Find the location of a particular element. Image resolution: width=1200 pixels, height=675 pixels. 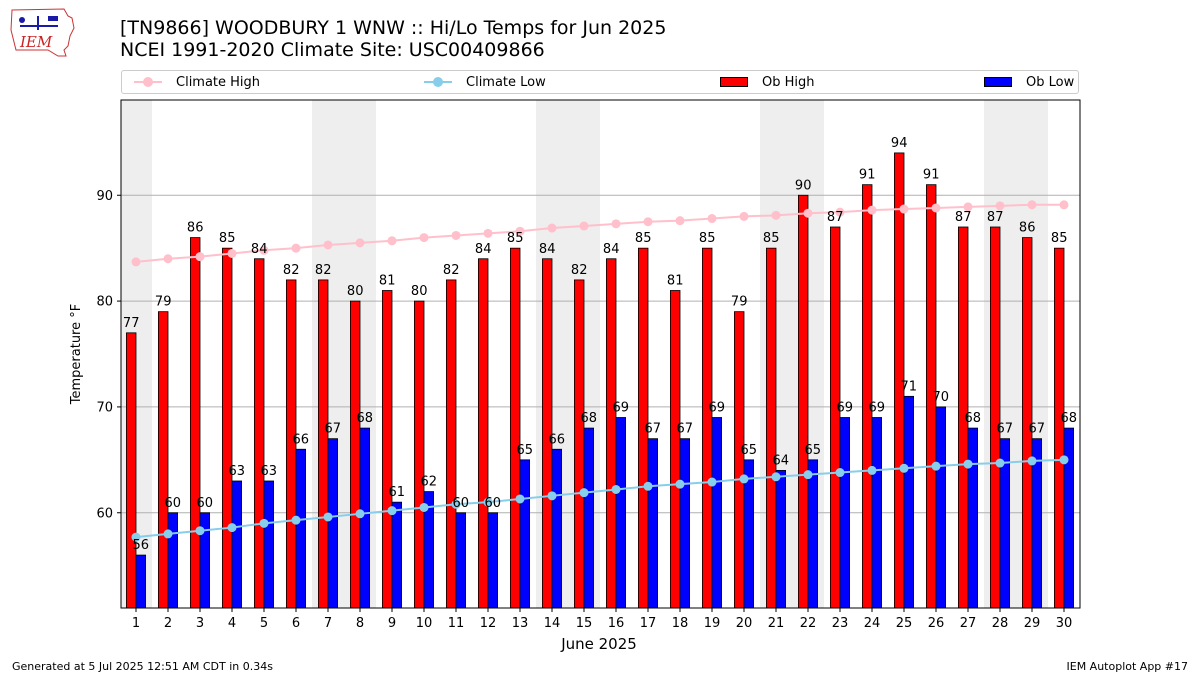

x-tick-label: 26 is located at coordinates (936, 623).